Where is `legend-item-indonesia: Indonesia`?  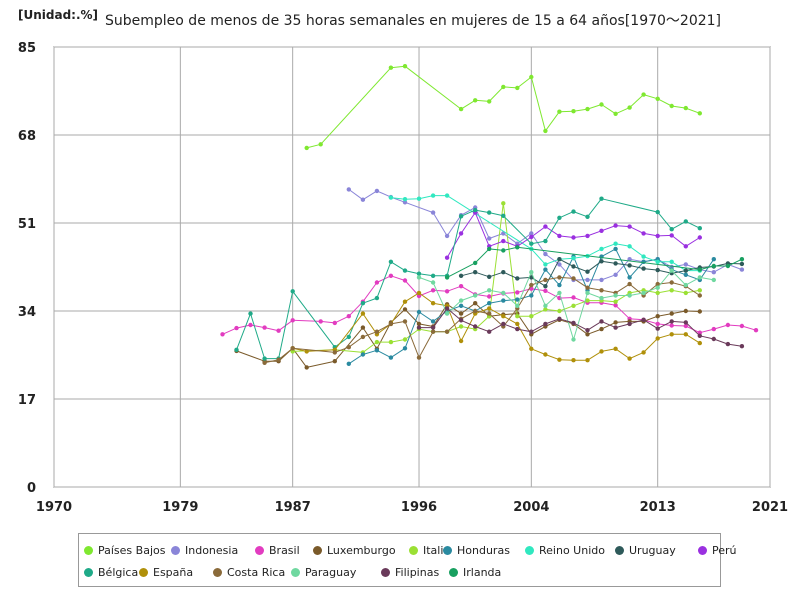
legend-item-indonesia: Indonesia is located at coordinates (204, 550).